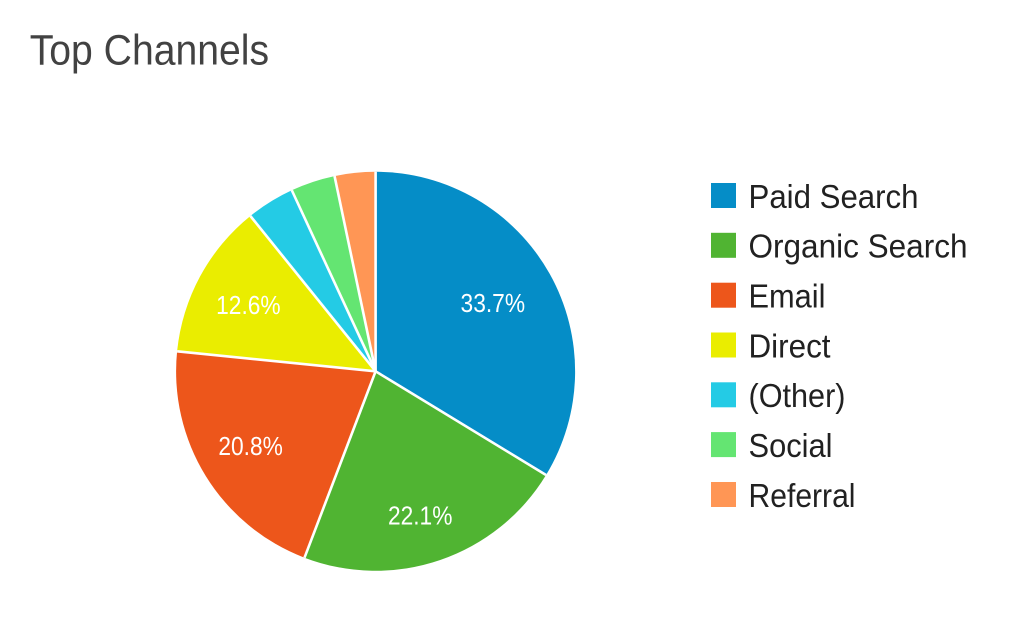 This screenshot has width=1024, height=639. Describe the element at coordinates (787, 297) in the screenshot. I see `svg-text: Email` at that location.